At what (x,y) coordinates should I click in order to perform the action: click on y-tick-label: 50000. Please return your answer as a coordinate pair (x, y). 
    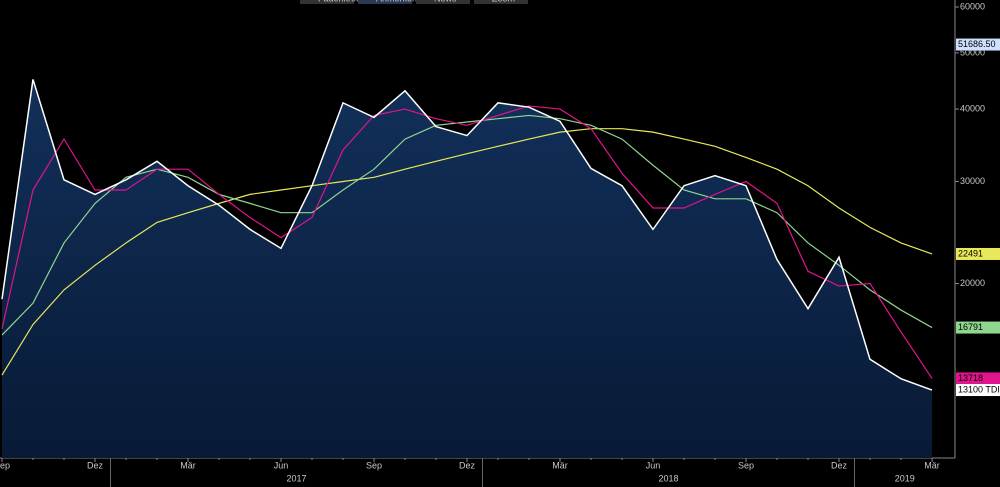
    Looking at the image, I should click on (972, 52).